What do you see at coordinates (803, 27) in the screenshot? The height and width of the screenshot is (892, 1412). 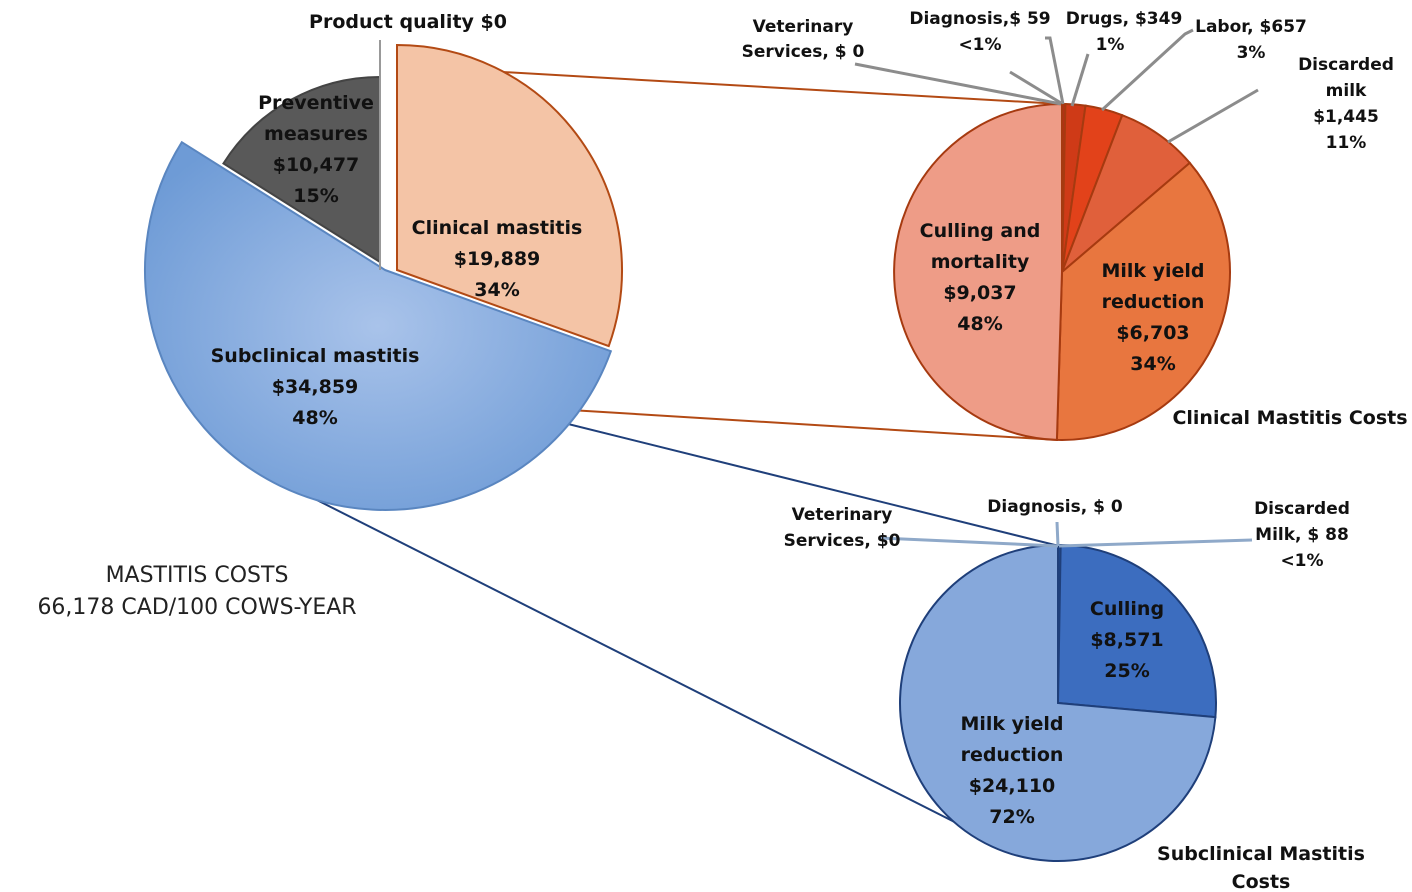 I see `label-clinical-vet-name: Veterinary` at bounding box center [803, 27].